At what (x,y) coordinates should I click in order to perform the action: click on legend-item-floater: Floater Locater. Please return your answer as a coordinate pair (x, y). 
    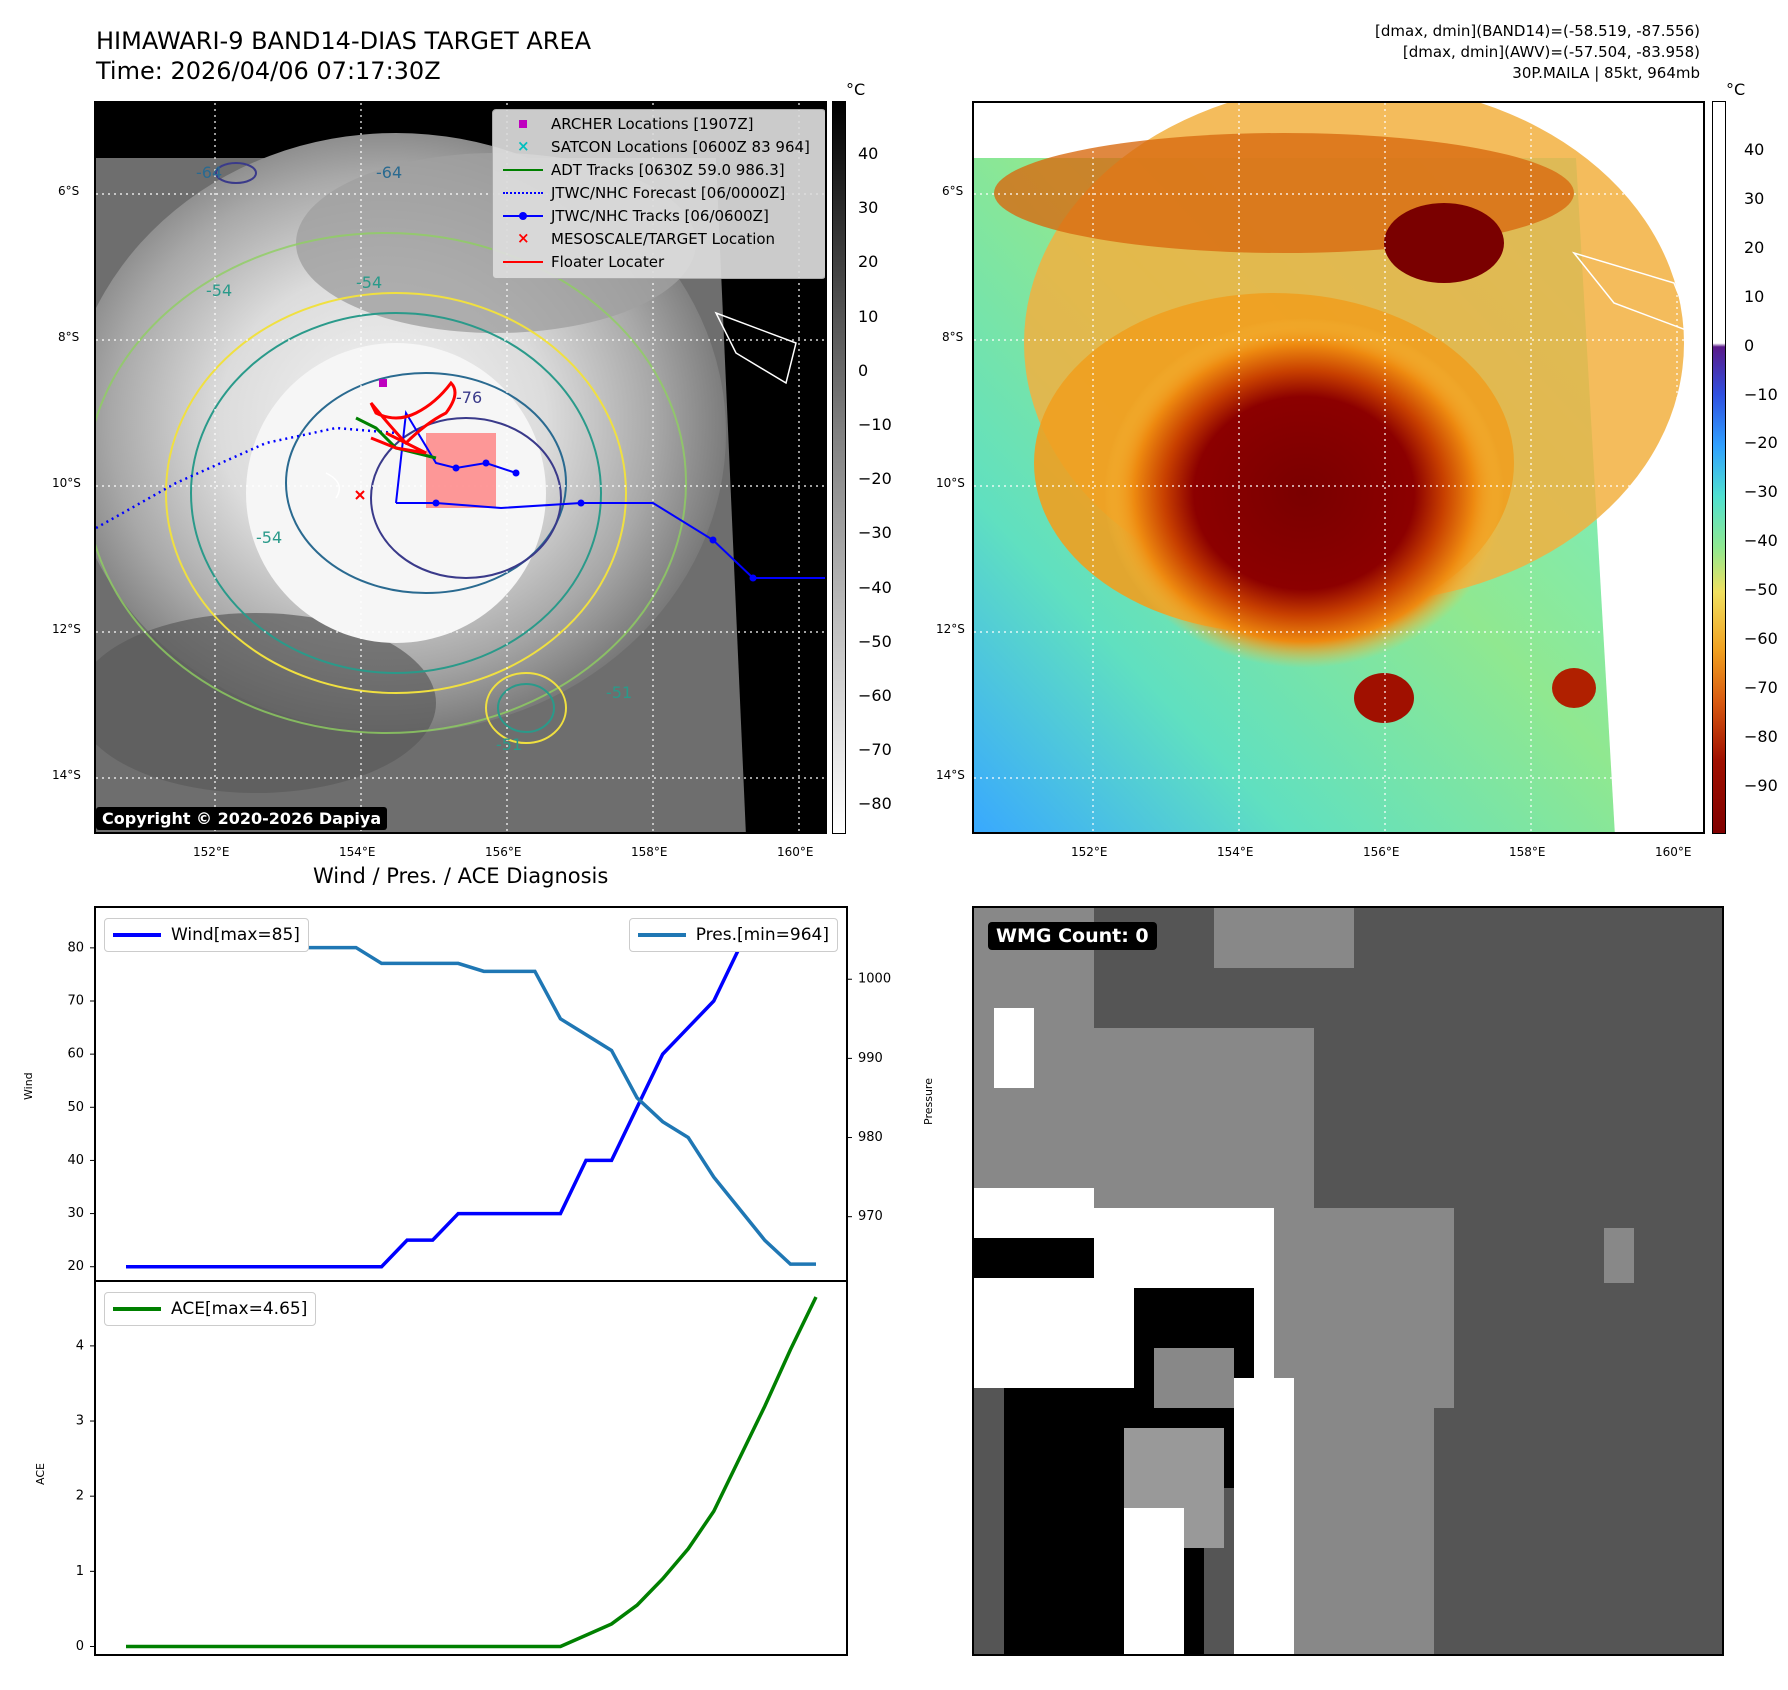
    Looking at the image, I should click on (583, 262).